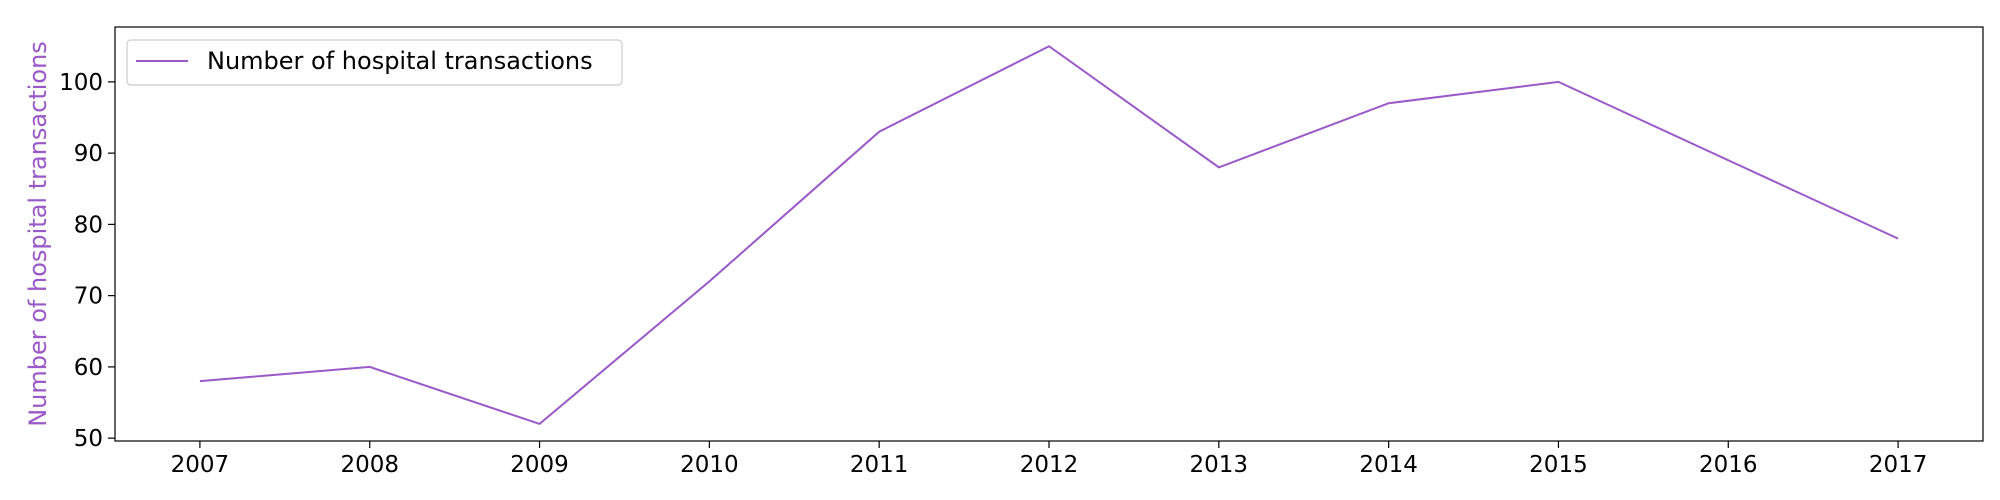 This screenshot has height=500, width=2000. What do you see at coordinates (539, 465) in the screenshot?
I see `x-tick-label: 2009` at bounding box center [539, 465].